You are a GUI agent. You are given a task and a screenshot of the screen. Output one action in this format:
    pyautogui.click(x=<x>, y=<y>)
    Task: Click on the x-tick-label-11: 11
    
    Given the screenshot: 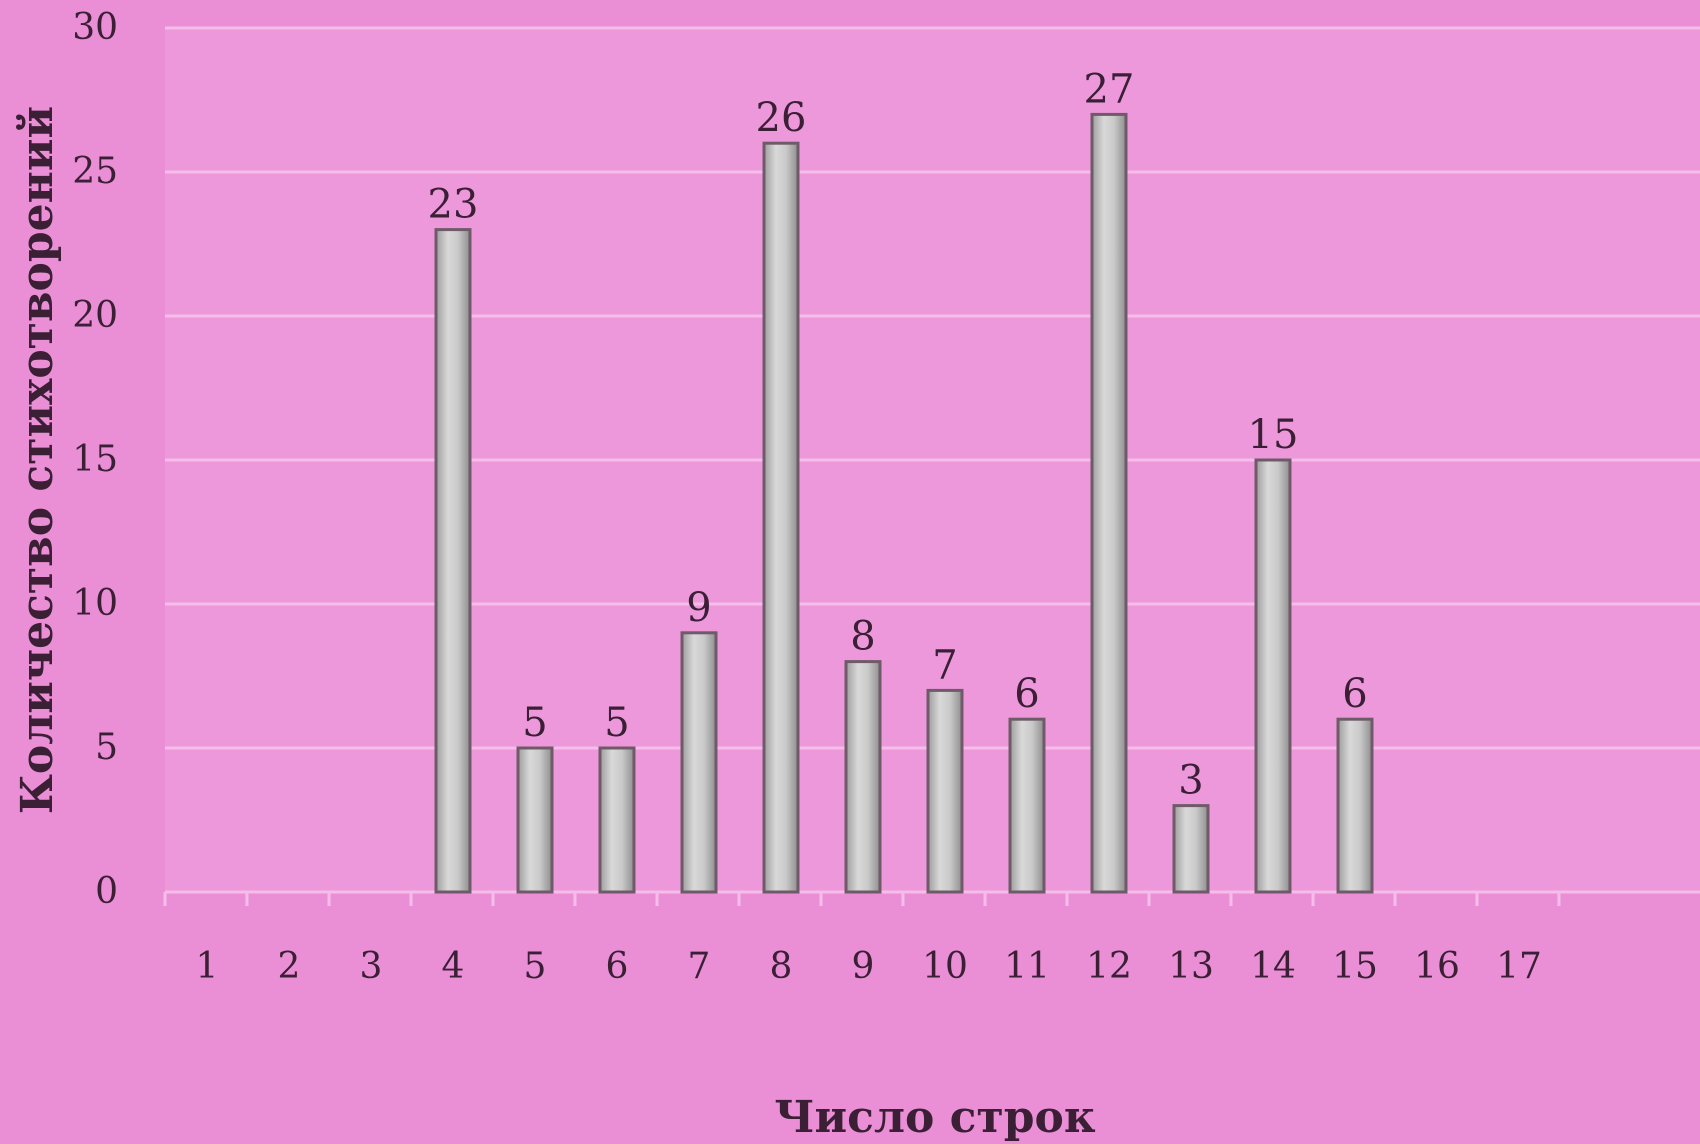 What is the action you would take?
    pyautogui.click(x=1027, y=966)
    